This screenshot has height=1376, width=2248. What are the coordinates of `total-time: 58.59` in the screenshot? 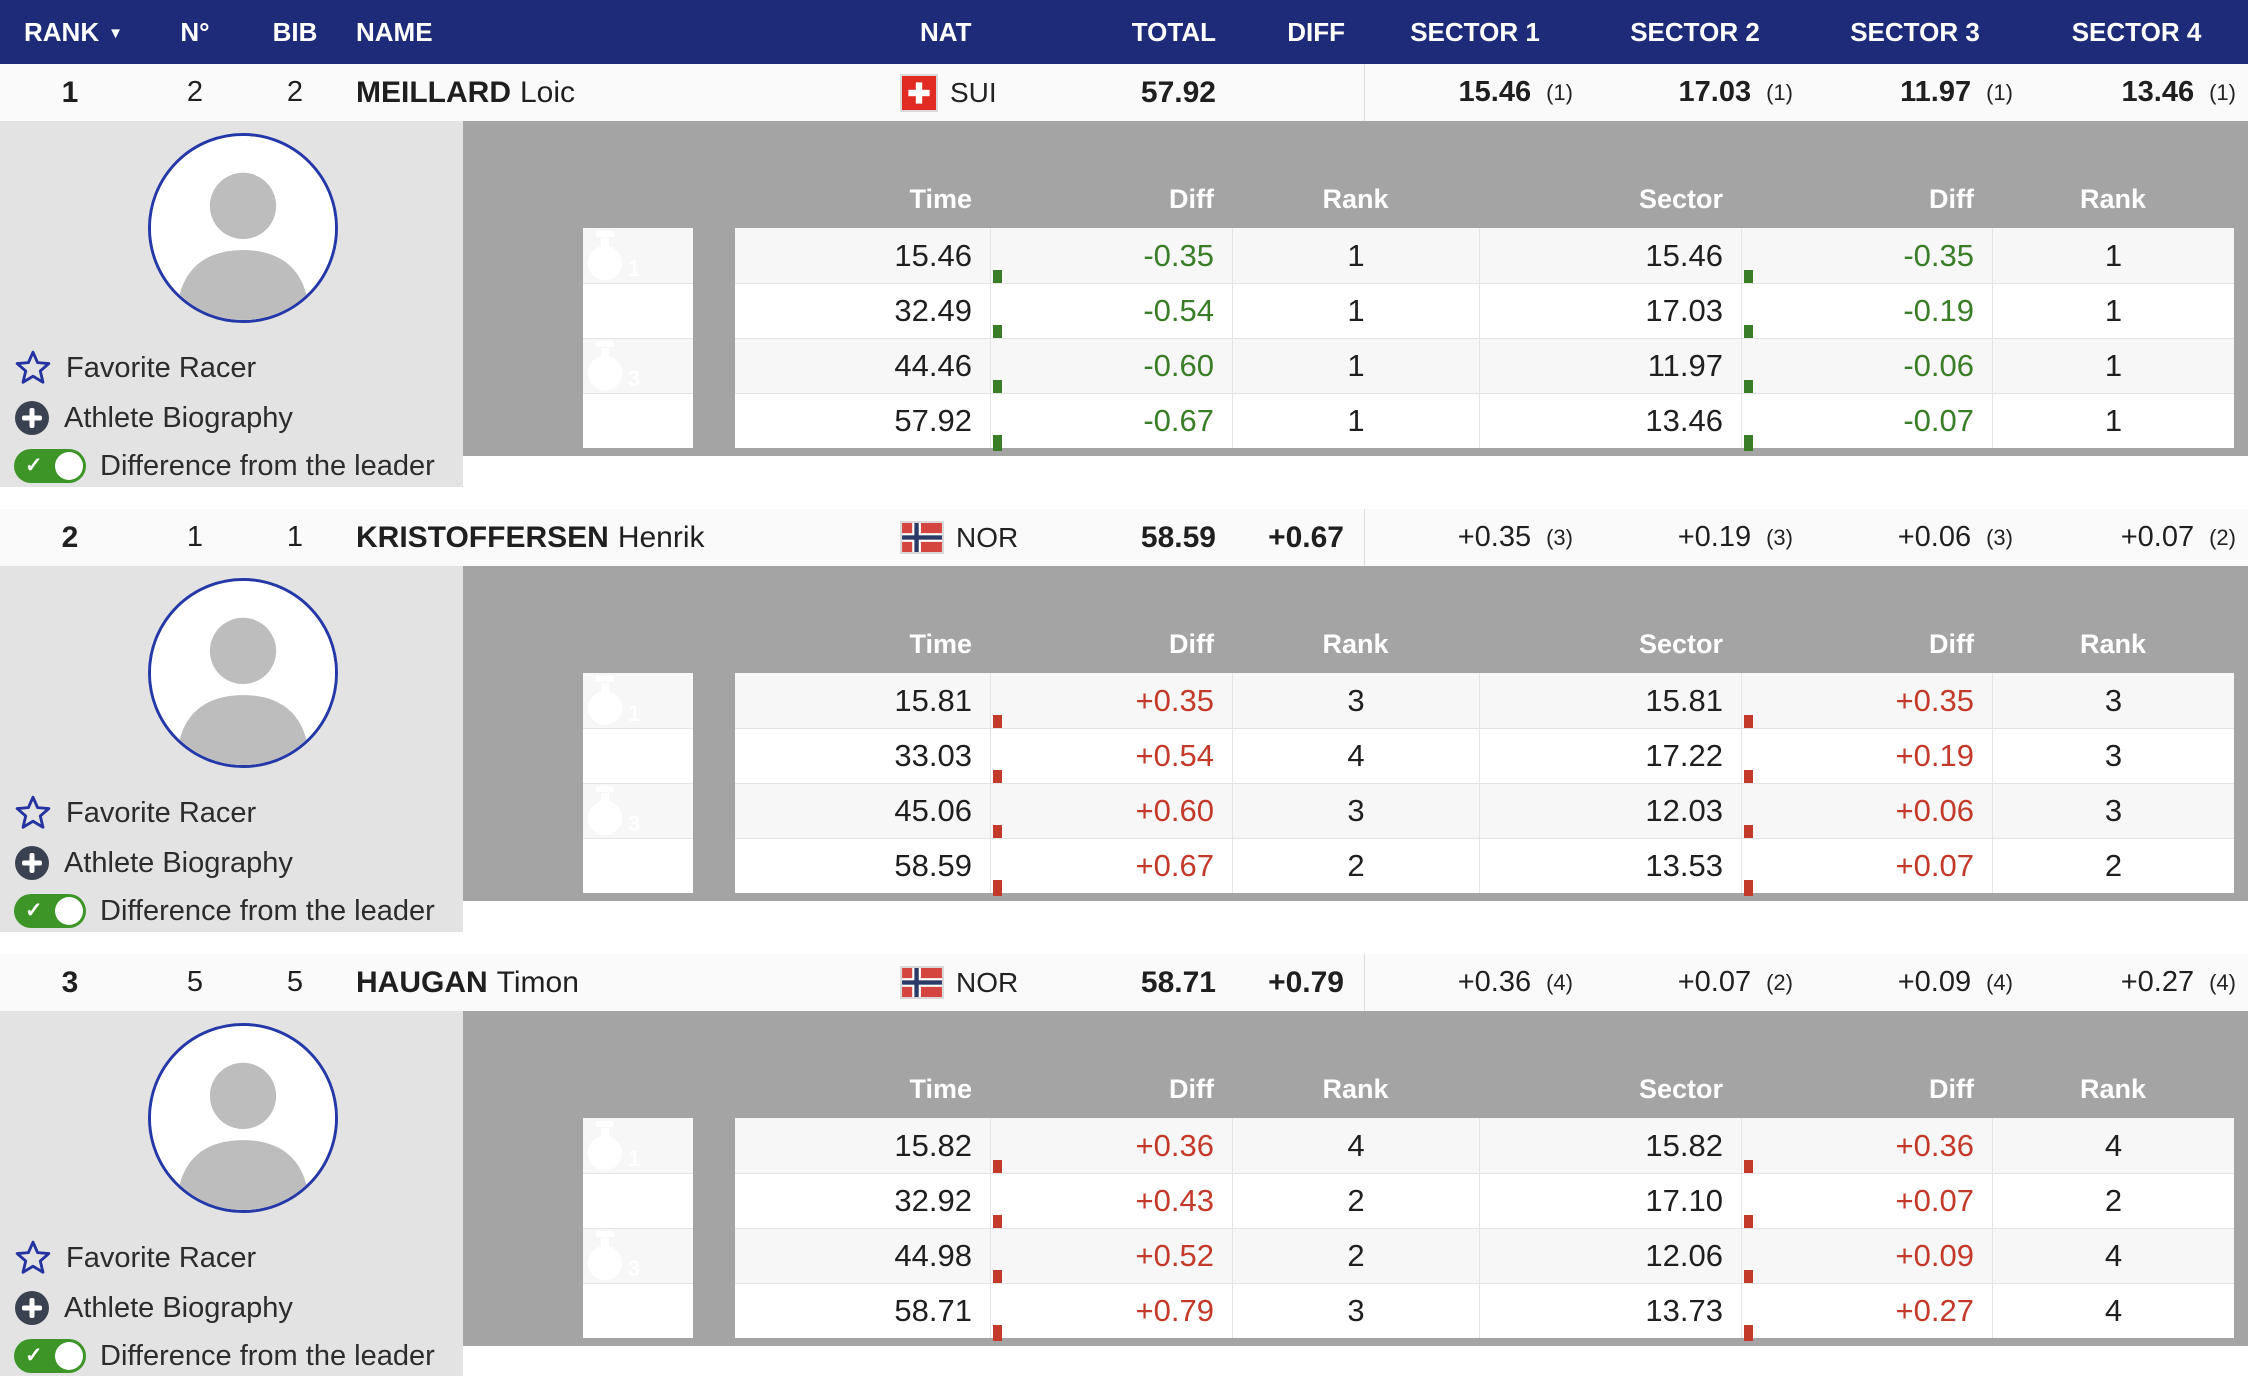 It's located at (1178, 537).